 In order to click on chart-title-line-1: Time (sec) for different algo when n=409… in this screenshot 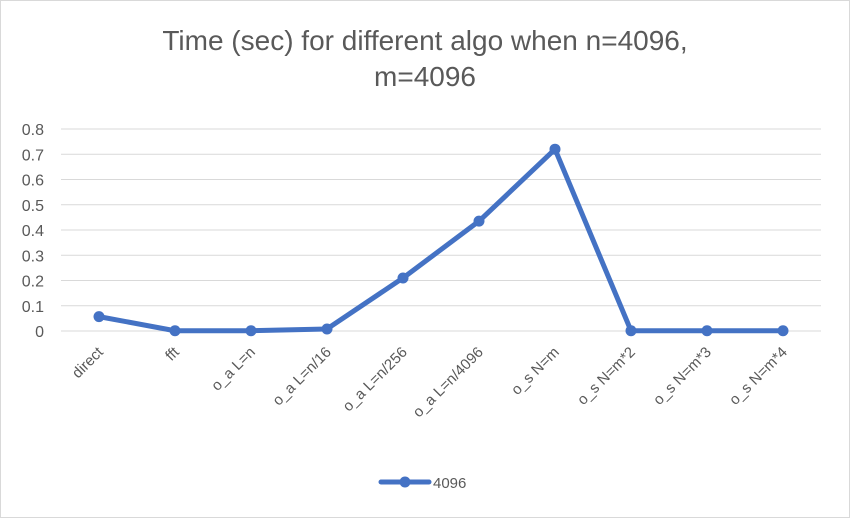, I will do `click(425, 40)`.